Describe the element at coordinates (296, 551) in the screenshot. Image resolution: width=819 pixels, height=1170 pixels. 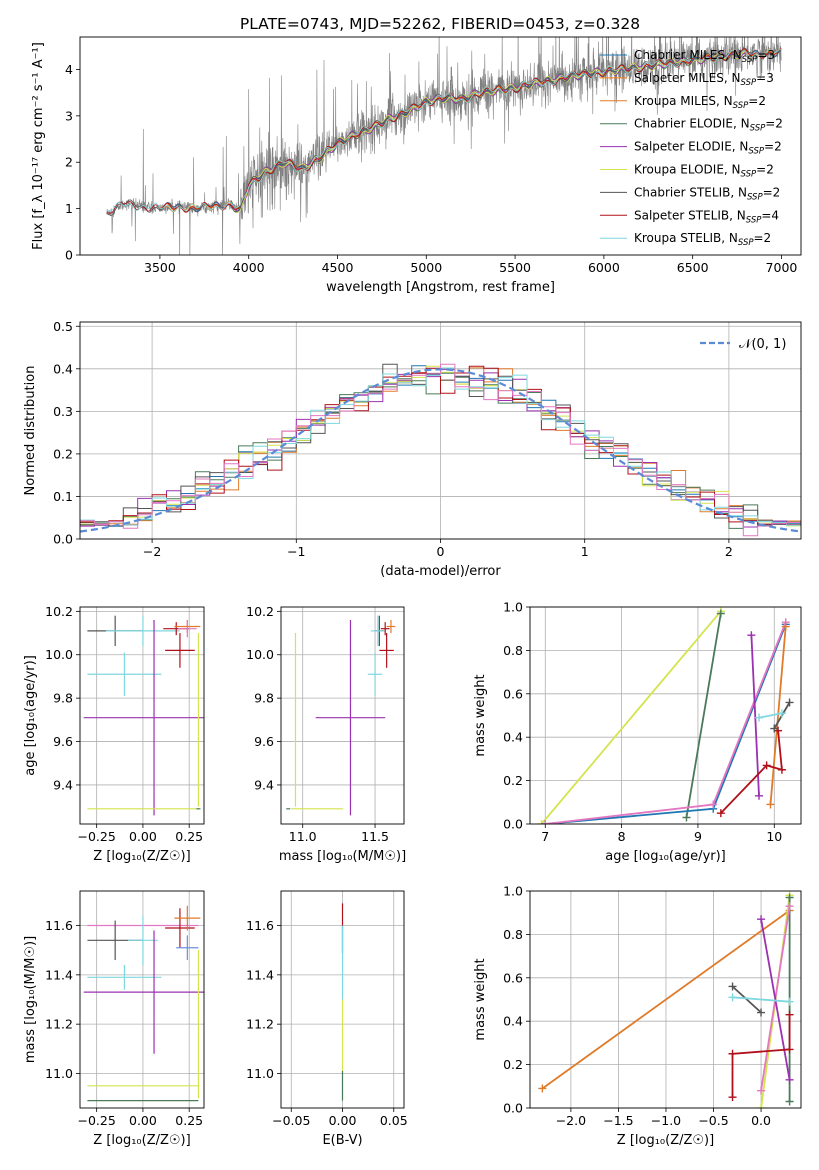
I see `x-tick-label: −1` at that location.